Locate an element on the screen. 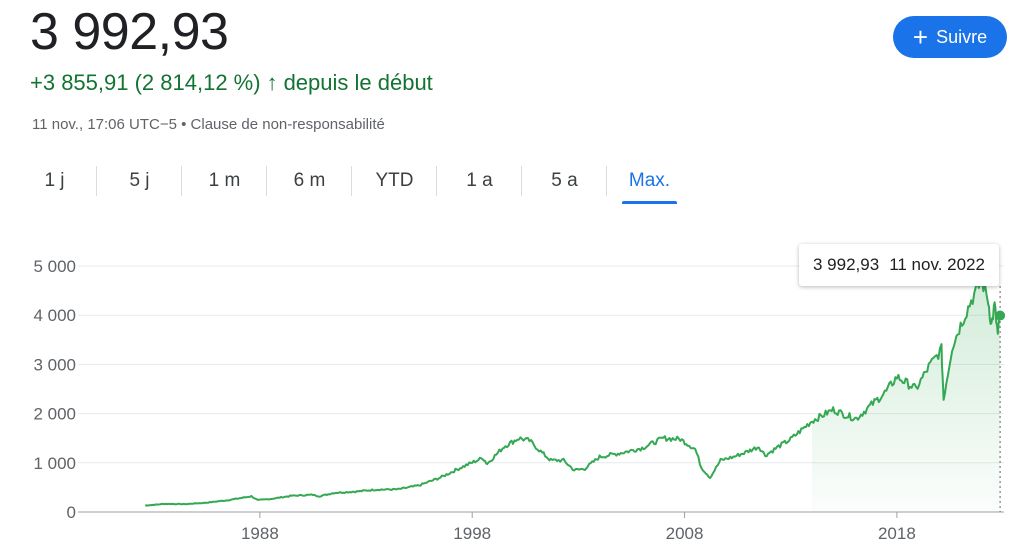 The width and height of the screenshot is (1024, 546). change-suffix: depuis le début is located at coordinates (358, 82).